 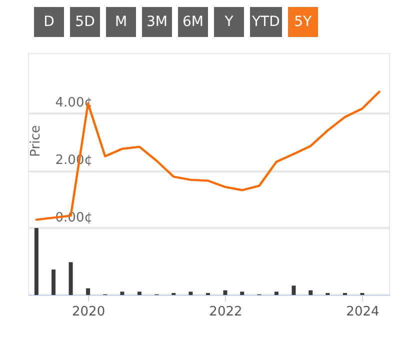 I want to click on category-label: Y, so click(x=229, y=22).